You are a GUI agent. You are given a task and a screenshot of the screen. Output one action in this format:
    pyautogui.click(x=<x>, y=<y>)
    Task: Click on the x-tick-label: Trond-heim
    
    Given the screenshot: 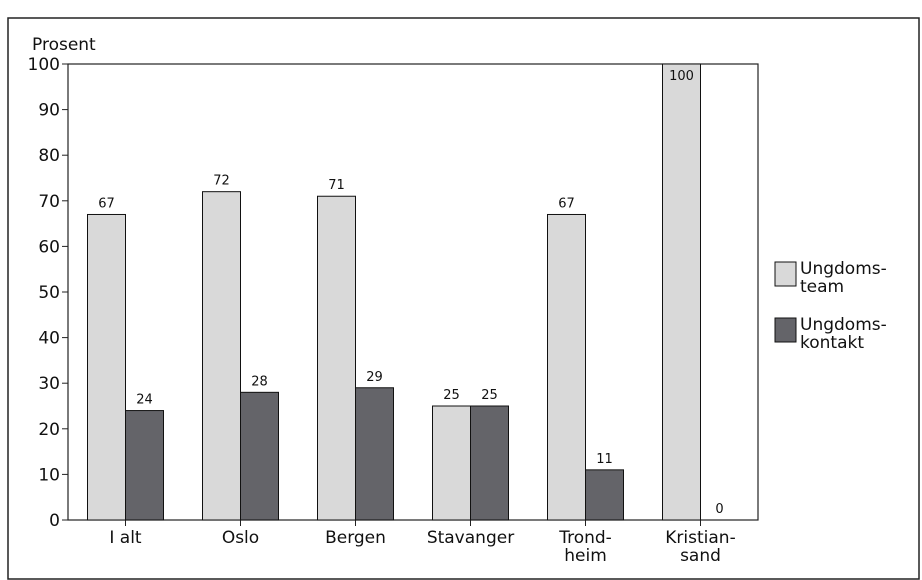 What is the action you would take?
    pyautogui.click(x=585, y=547)
    